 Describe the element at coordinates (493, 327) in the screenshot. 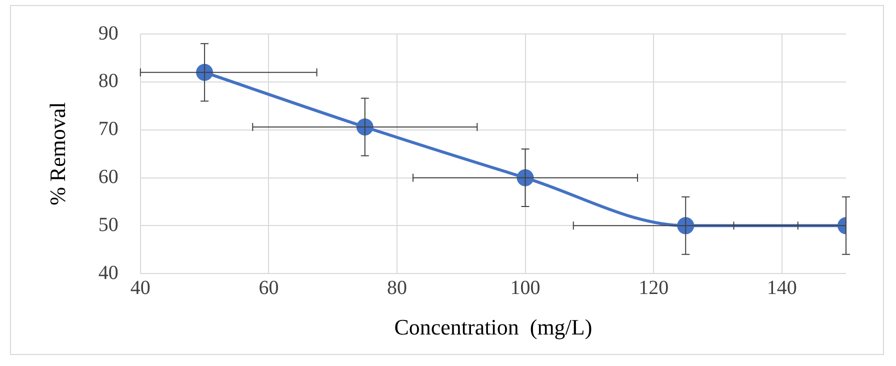

I see `x-axis-title: Concentration (mg/L)` at that location.